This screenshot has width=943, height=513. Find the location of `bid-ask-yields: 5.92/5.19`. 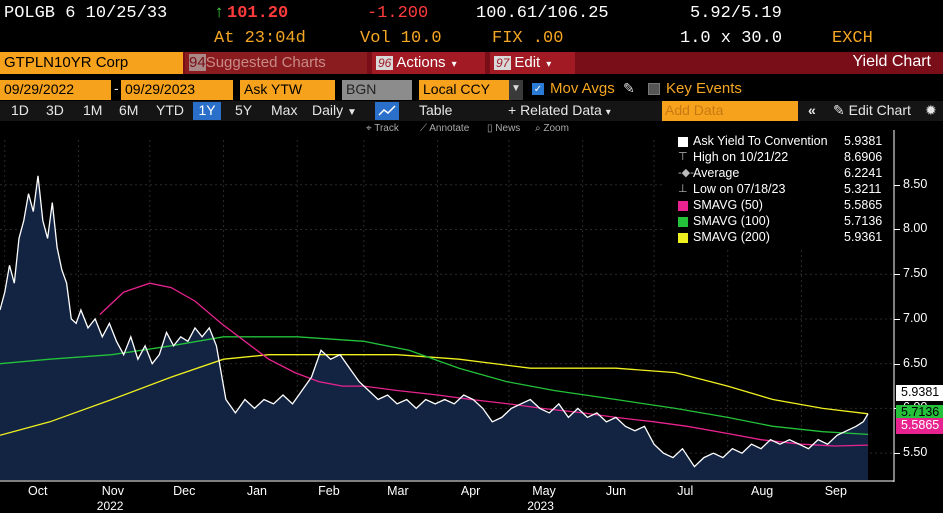

bid-ask-yields: 5.92/5.19 is located at coordinates (736, 13).